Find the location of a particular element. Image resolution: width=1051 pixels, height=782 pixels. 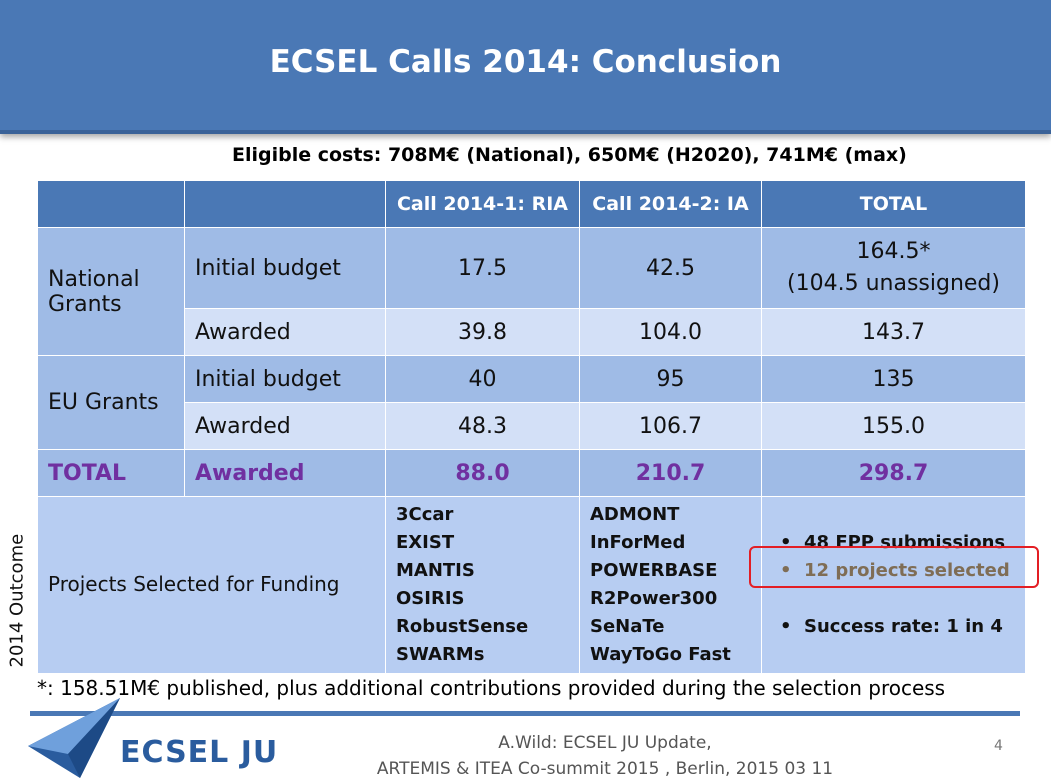

summary-item: Success rate: 1 in 4 is located at coordinates (893, 627).